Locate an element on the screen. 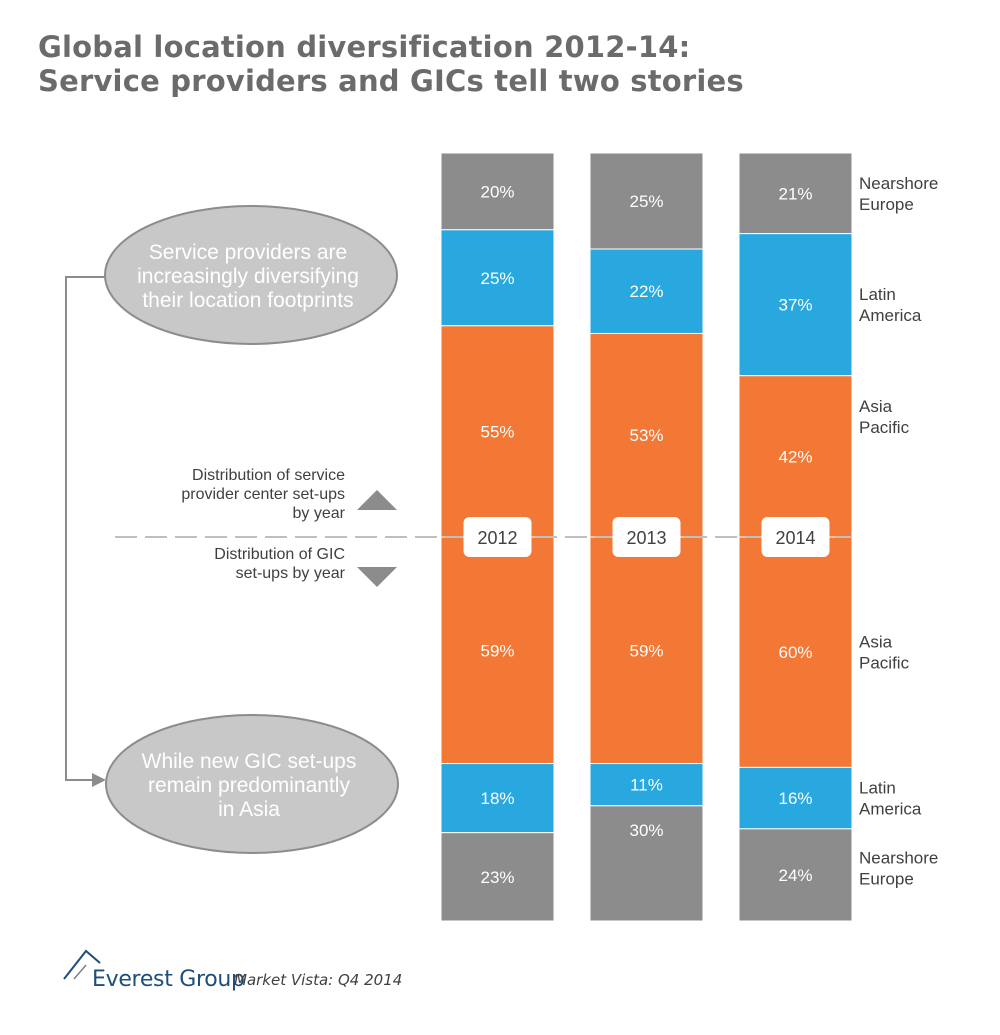  value-label-sp-latin-america-2012: 25% is located at coordinates (497, 278).